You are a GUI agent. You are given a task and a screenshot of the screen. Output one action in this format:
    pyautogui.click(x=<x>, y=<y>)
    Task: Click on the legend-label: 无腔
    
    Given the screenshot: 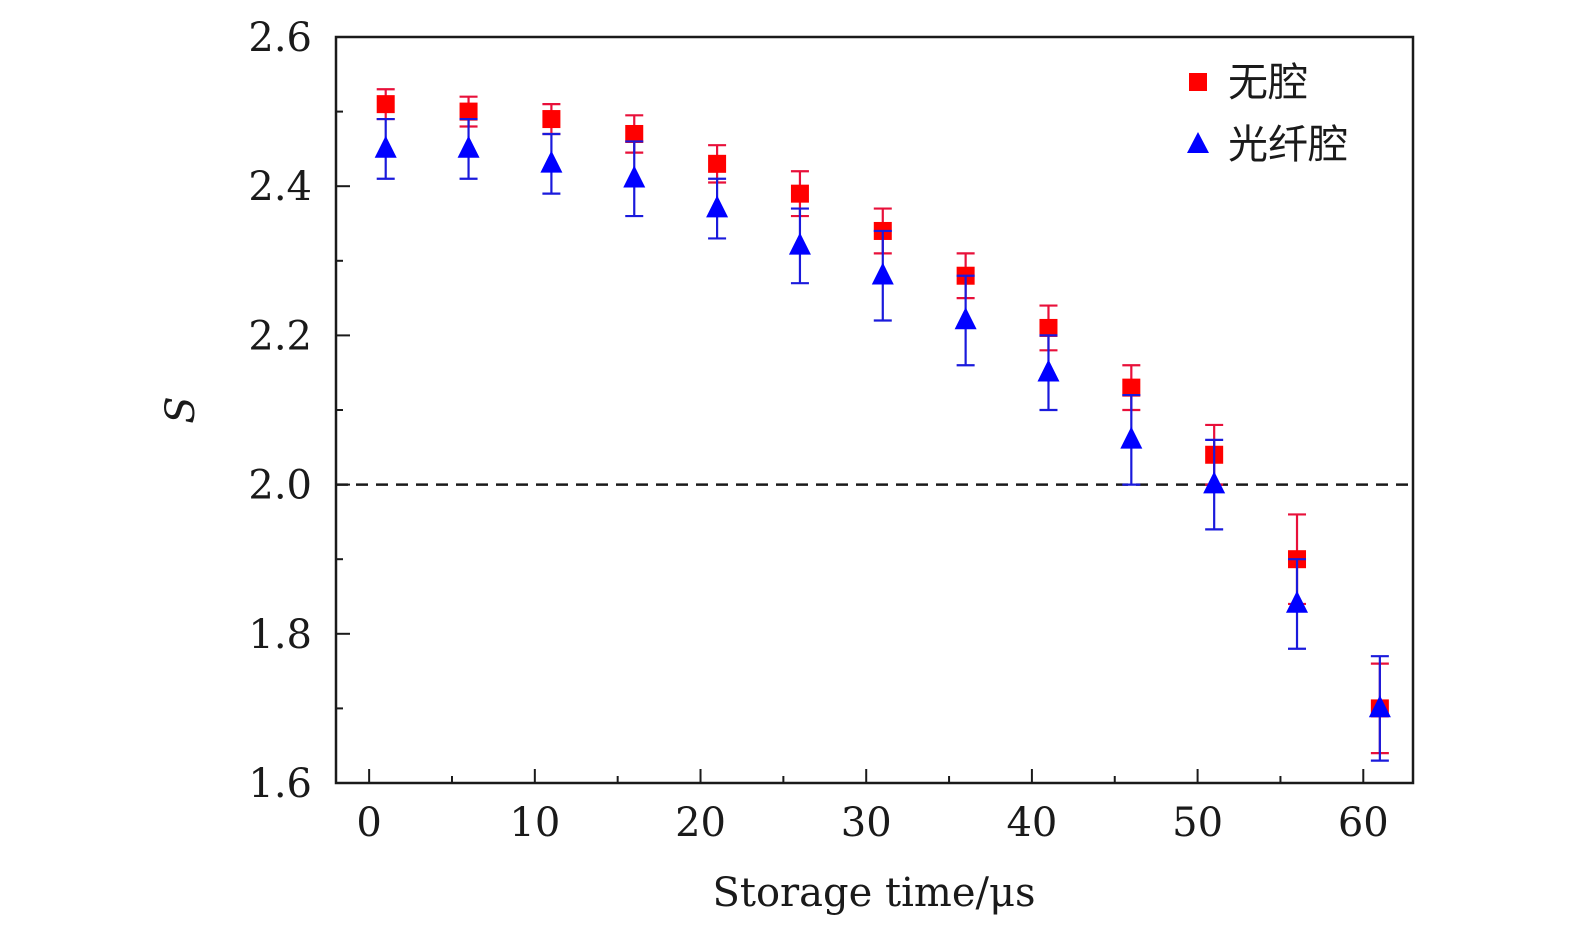 What is the action you would take?
    pyautogui.click(x=1268, y=83)
    